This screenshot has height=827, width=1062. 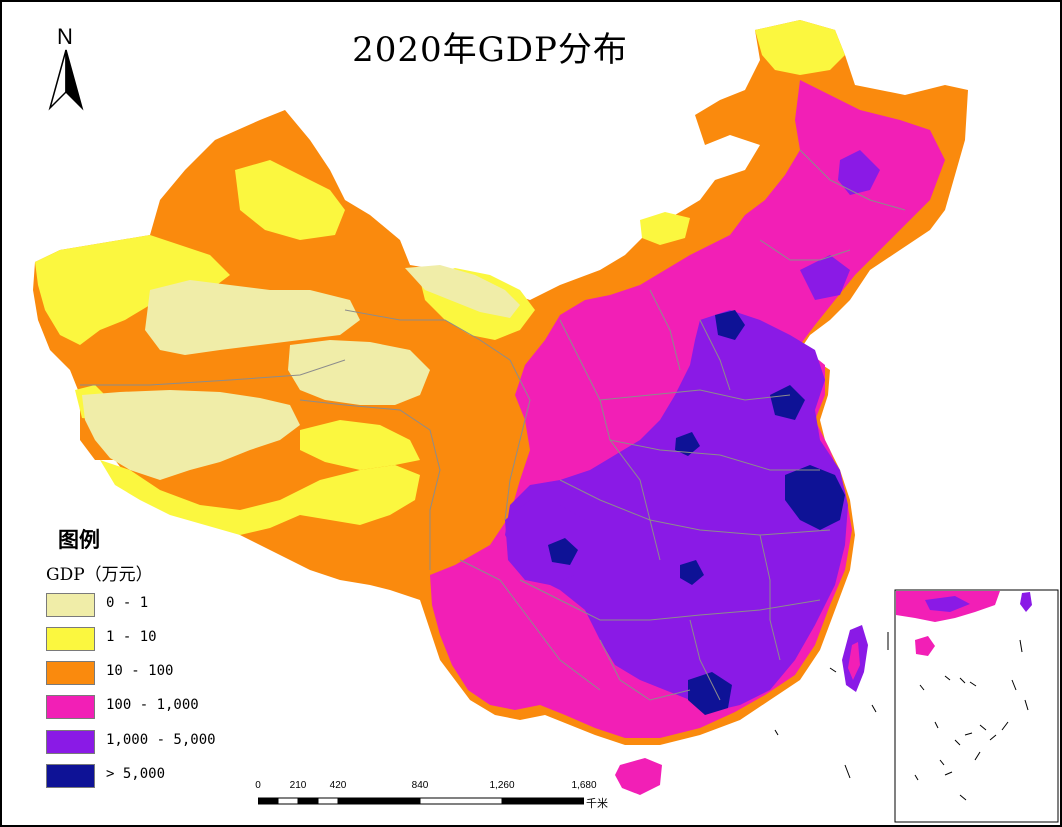 I want to click on tibet-plateau-region, so click(x=191, y=435).